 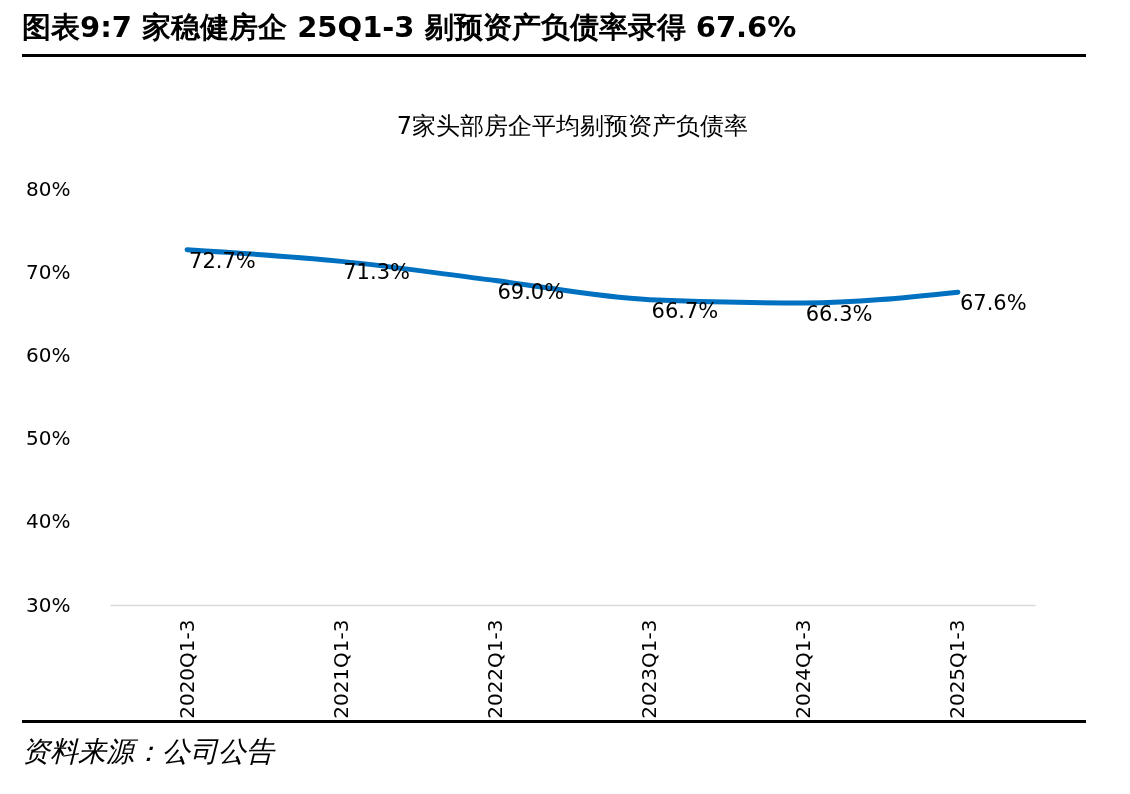 What do you see at coordinates (186, 669) in the screenshot?
I see `x-tick-label: 2020Q1-3` at bounding box center [186, 669].